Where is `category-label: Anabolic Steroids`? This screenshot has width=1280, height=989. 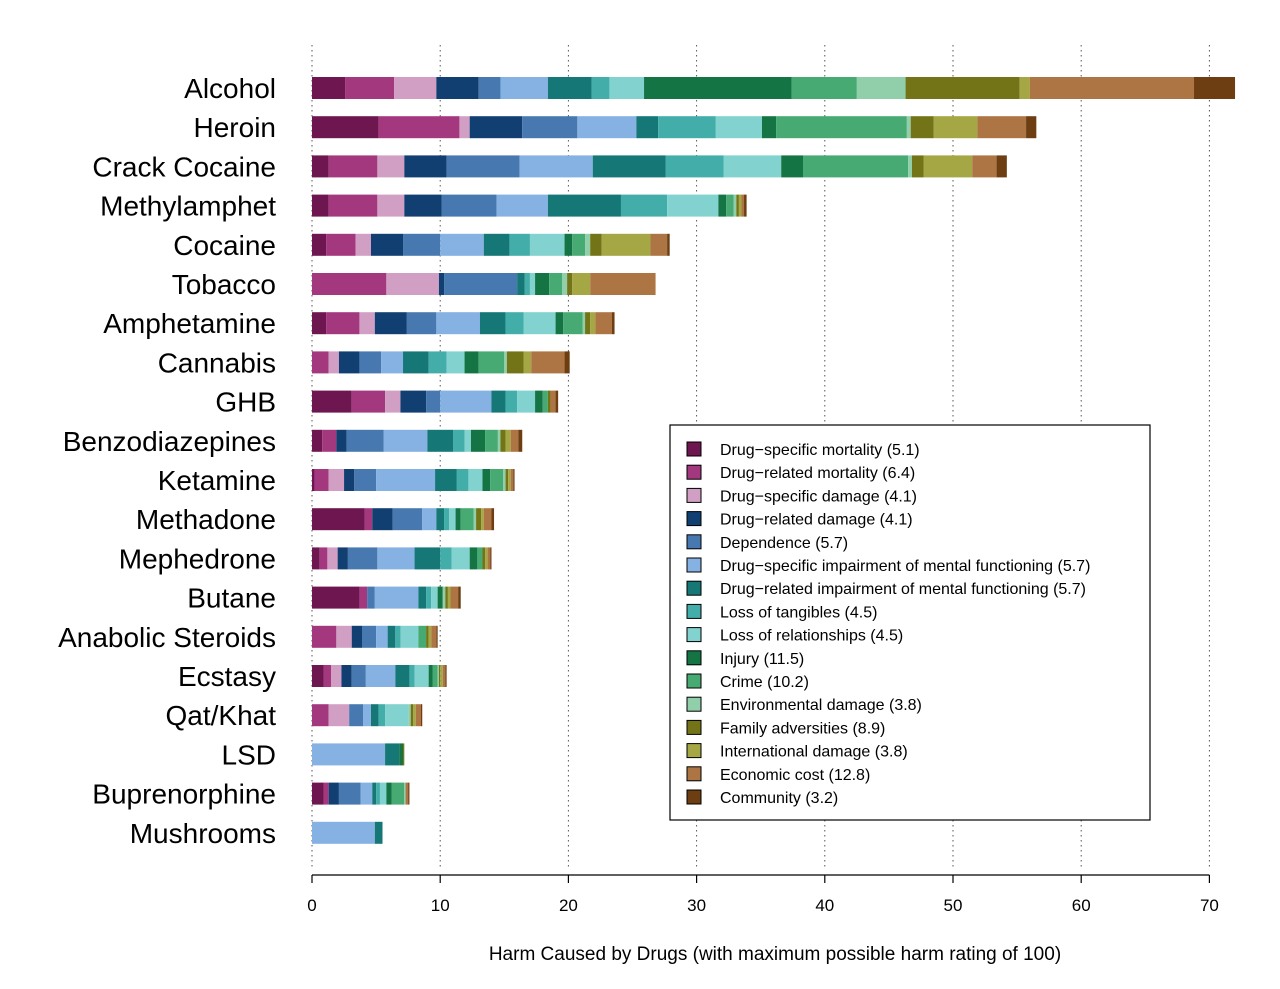 category-label: Anabolic Steroids is located at coordinates (167, 637).